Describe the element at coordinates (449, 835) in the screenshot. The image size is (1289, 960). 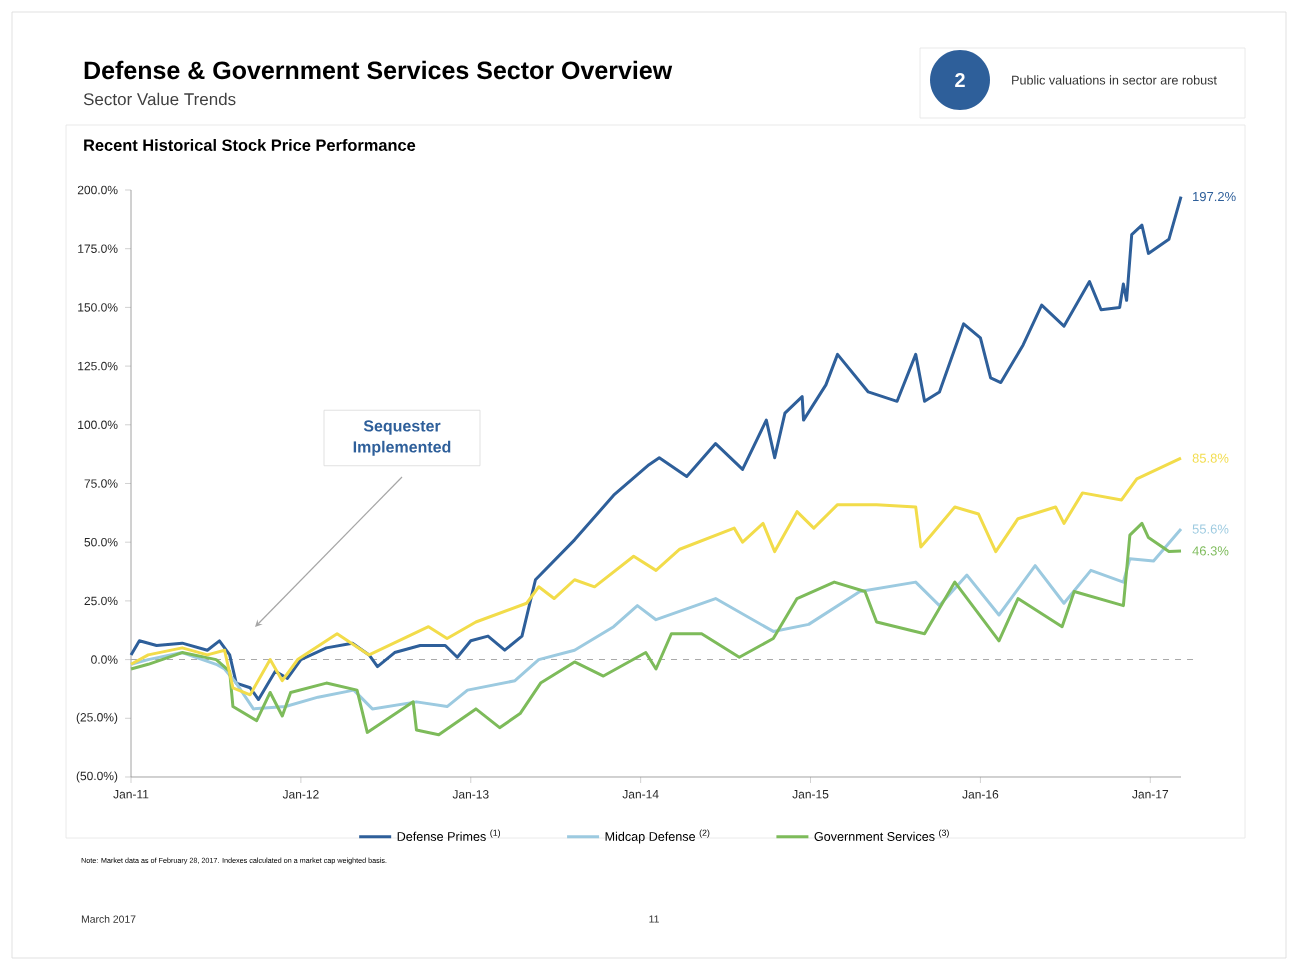
I see `legend-label: Defense Primes $^{(1)}$` at that location.